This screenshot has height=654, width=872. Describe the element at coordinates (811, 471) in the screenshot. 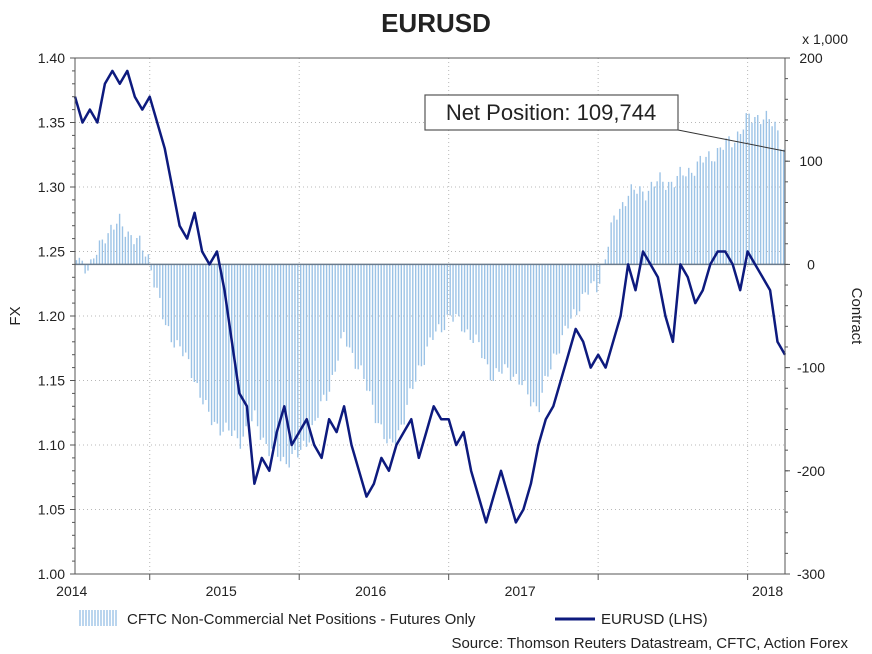

I see `right-tick-label: -200` at that location.